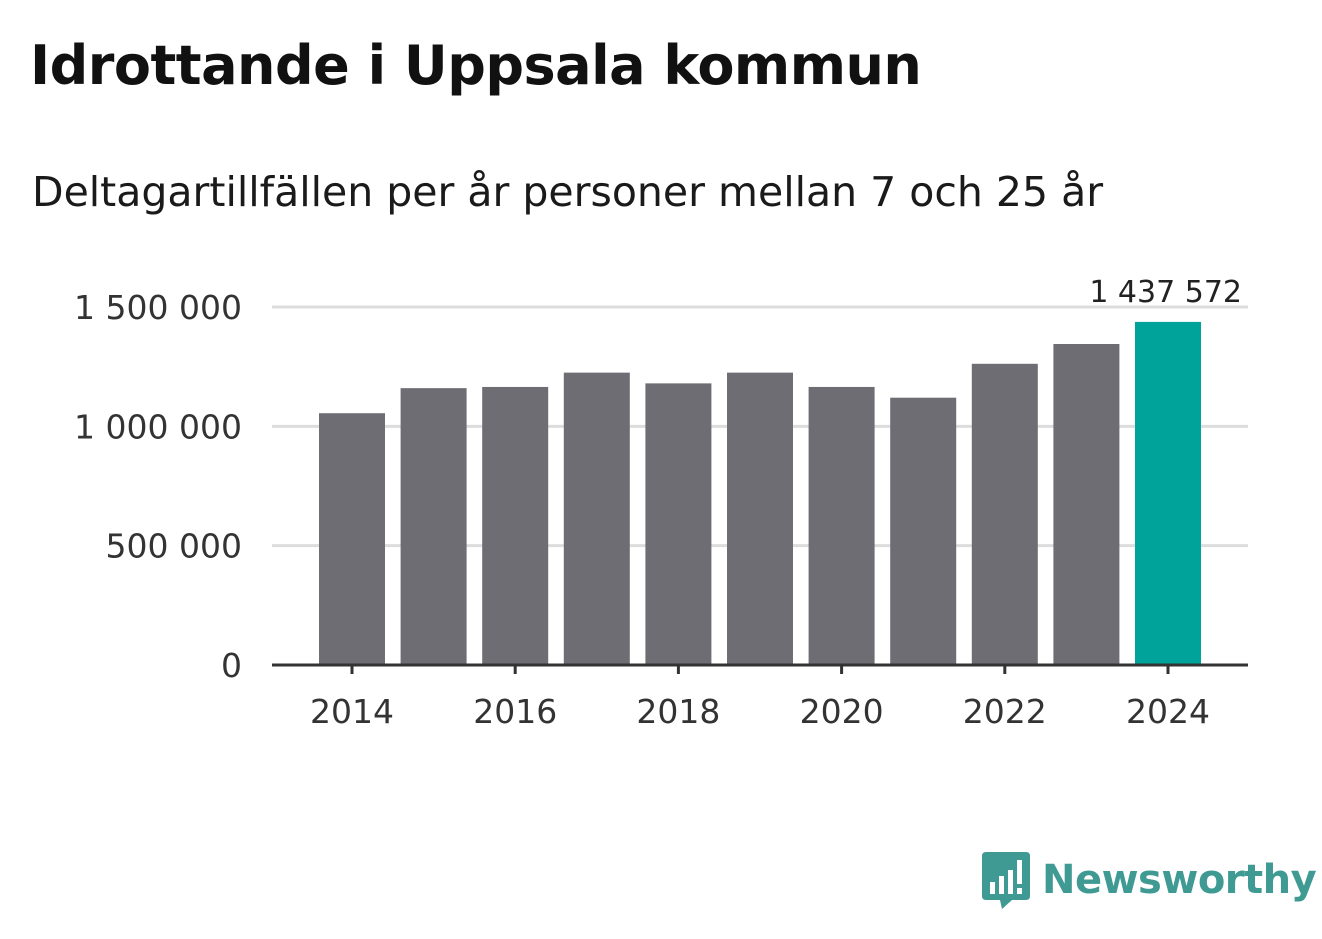 Image resolution: width=1322 pixels, height=939 pixels. What do you see at coordinates (476, 65) in the screenshot?
I see `chart-title: Idrottande i Uppsala kommun` at bounding box center [476, 65].